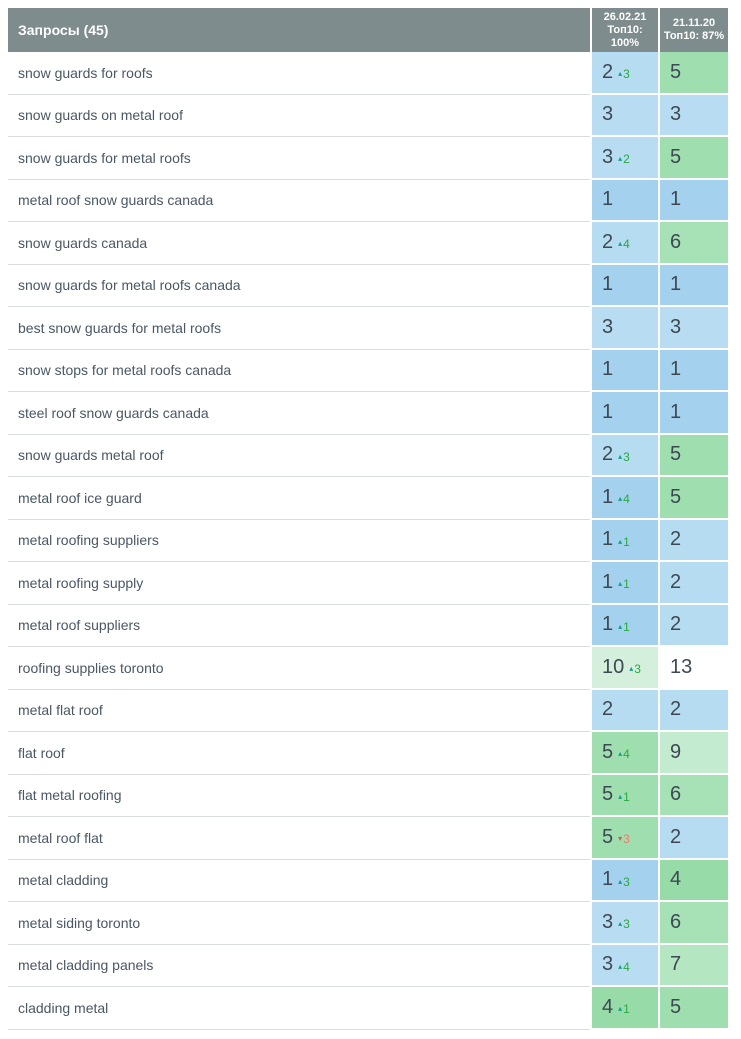 This screenshot has height=1039, width=741. Describe the element at coordinates (625, 158) in the screenshot. I see `current-position-cell: 3 ▴ 2` at that location.